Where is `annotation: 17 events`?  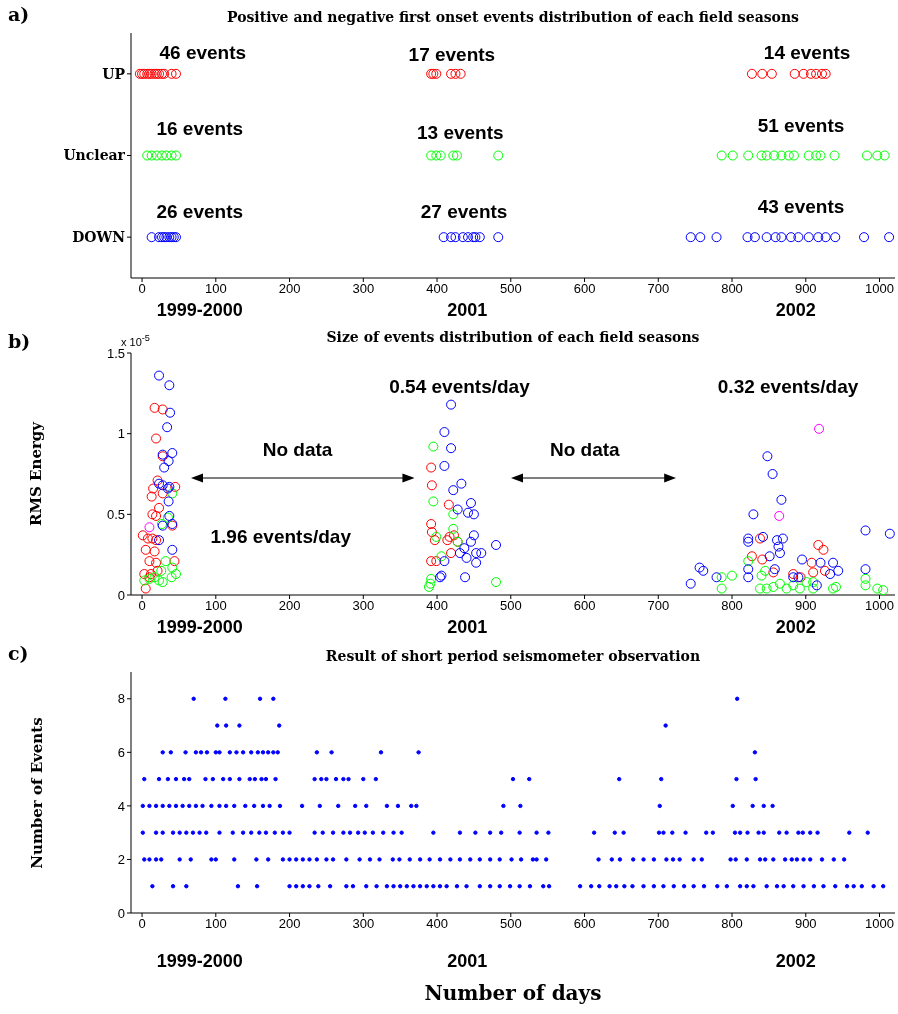
annotation: 17 events is located at coordinates (452, 55).